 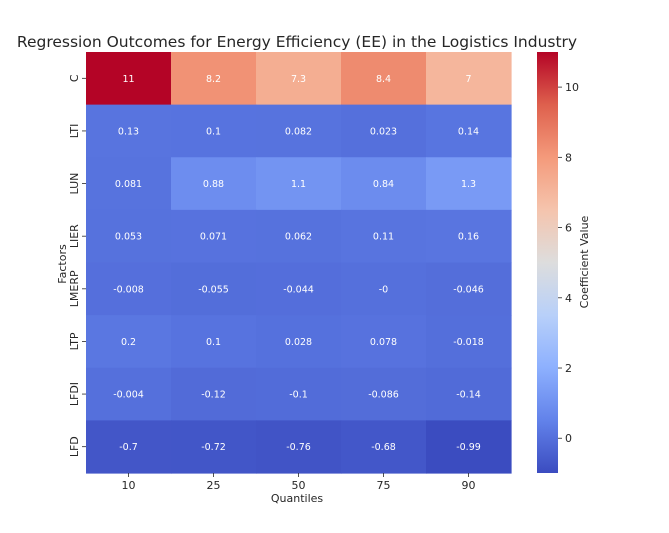 I want to click on colorbar-tick-label: 6, so click(x=568, y=228).